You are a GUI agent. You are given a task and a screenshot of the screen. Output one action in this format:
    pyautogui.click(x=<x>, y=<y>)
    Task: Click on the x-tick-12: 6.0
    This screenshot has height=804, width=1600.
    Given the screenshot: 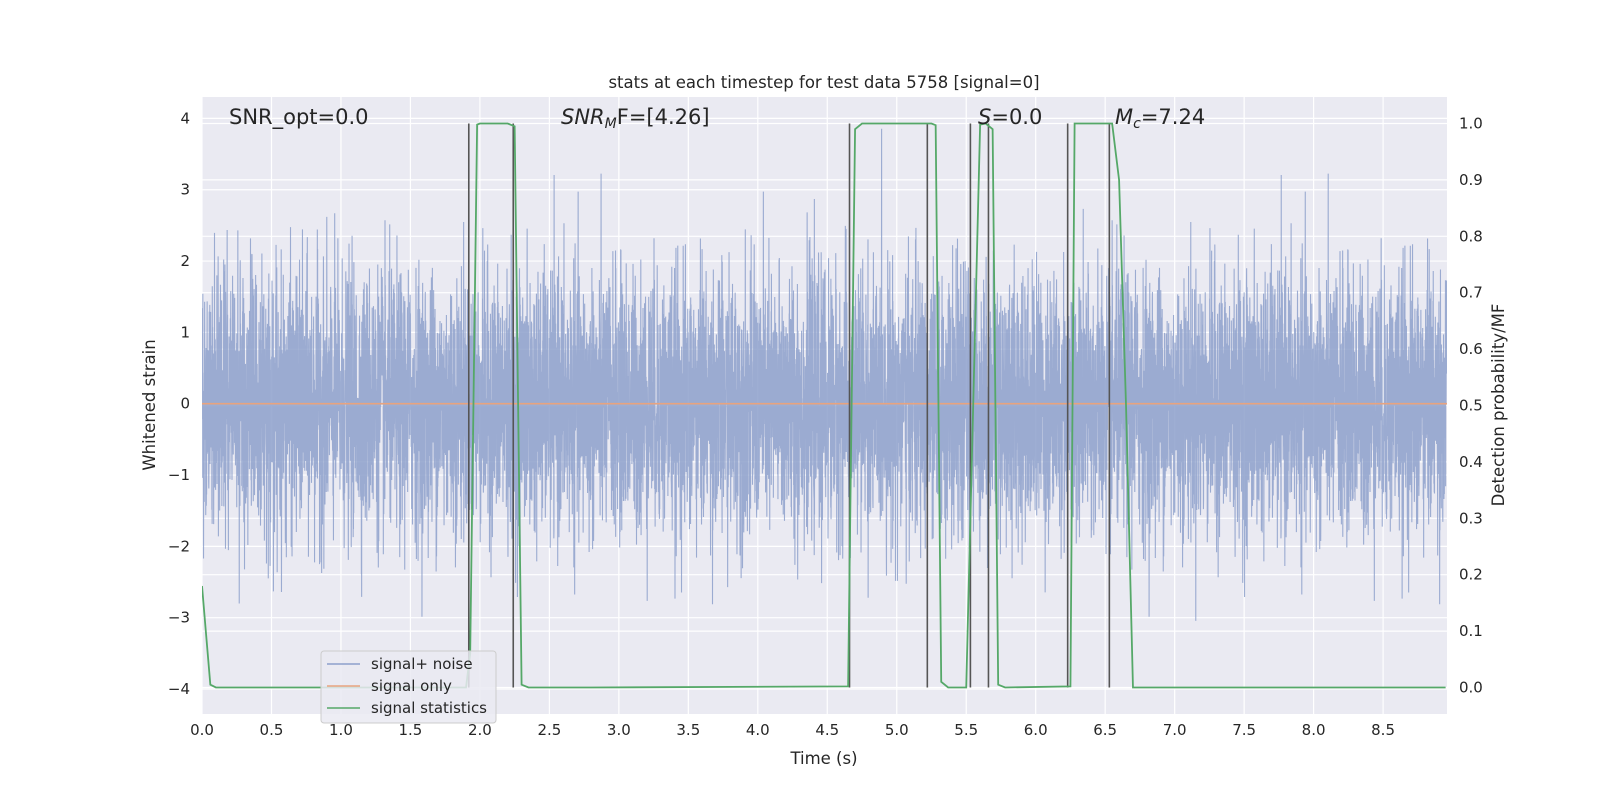 What is the action you would take?
    pyautogui.click(x=1036, y=730)
    